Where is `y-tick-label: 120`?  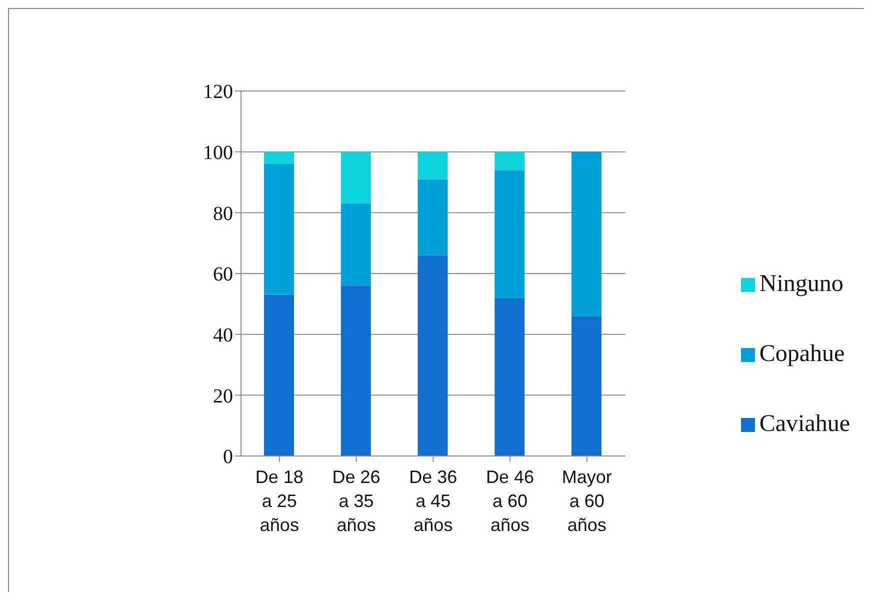 y-tick-label: 120 is located at coordinates (218, 92).